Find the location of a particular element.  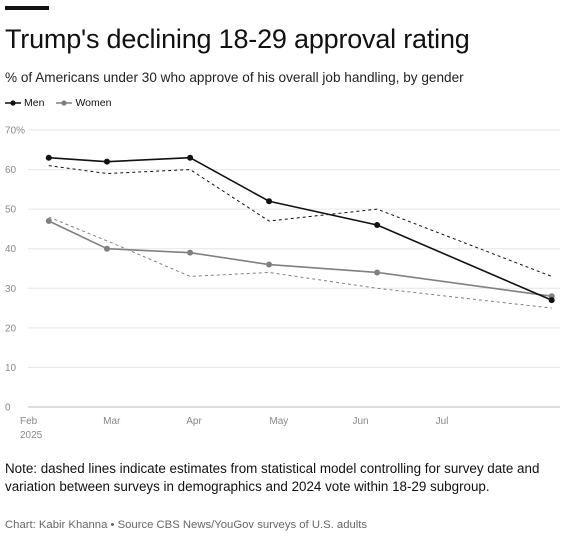

y-tick-label: 40 is located at coordinates (11, 249).